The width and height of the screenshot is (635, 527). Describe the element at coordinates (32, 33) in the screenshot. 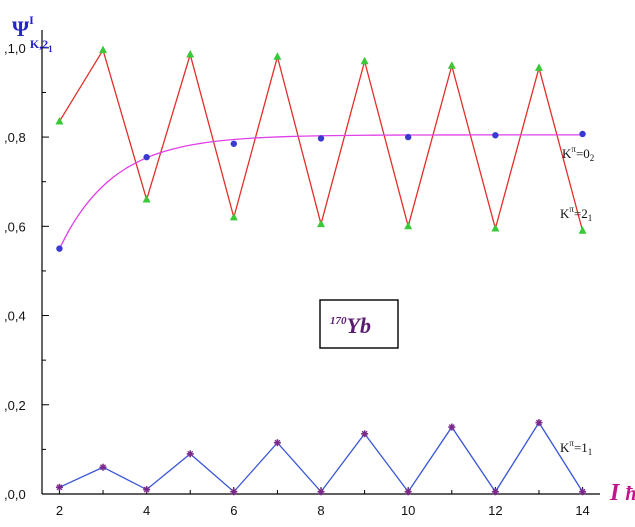

I see `y-axis-label: ΨI K,21` at that location.